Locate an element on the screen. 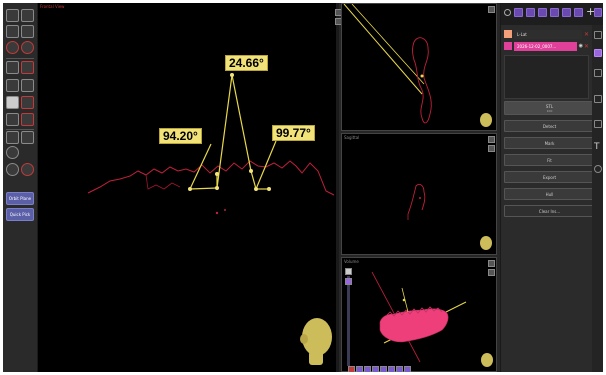  stl-button: STL 100 is located at coordinates (549, 108).